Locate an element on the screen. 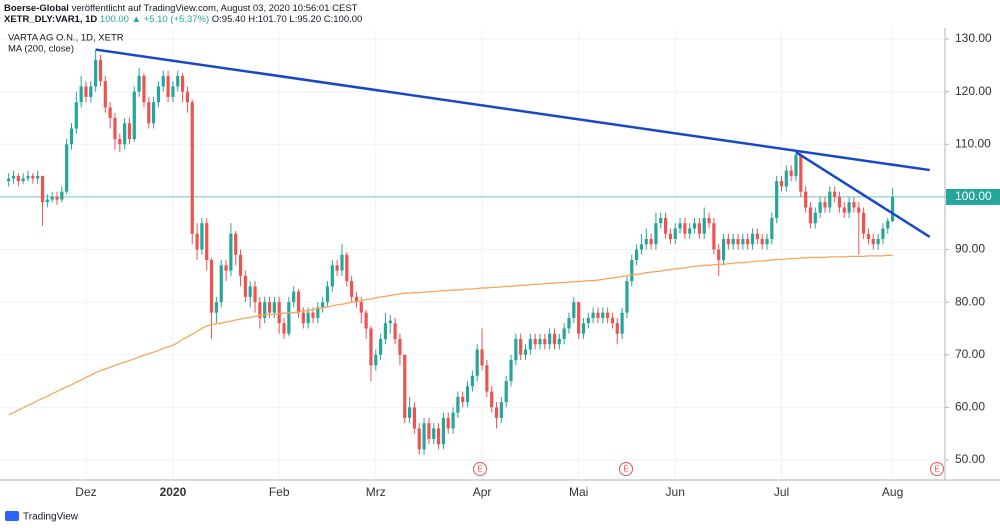  x-tick-label: Jun is located at coordinates (675, 492).